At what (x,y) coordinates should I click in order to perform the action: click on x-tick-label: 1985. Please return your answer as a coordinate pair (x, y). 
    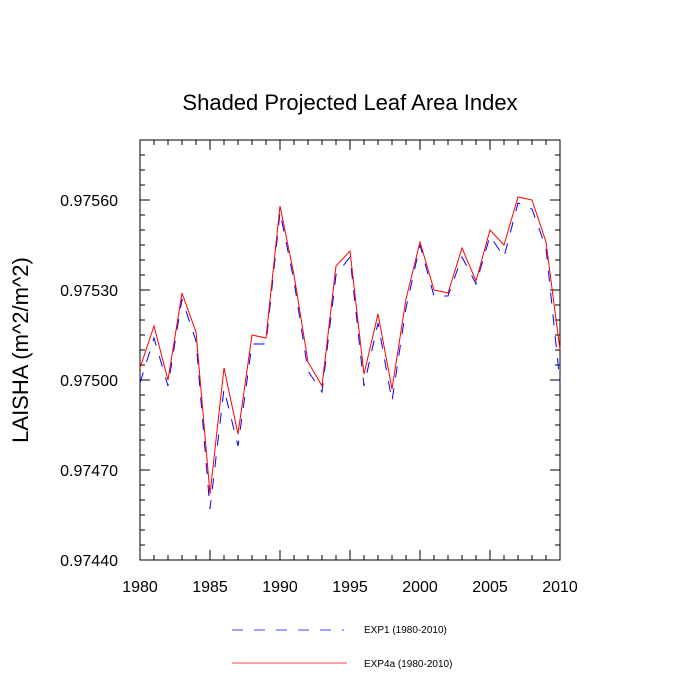
    Looking at the image, I should click on (210, 587).